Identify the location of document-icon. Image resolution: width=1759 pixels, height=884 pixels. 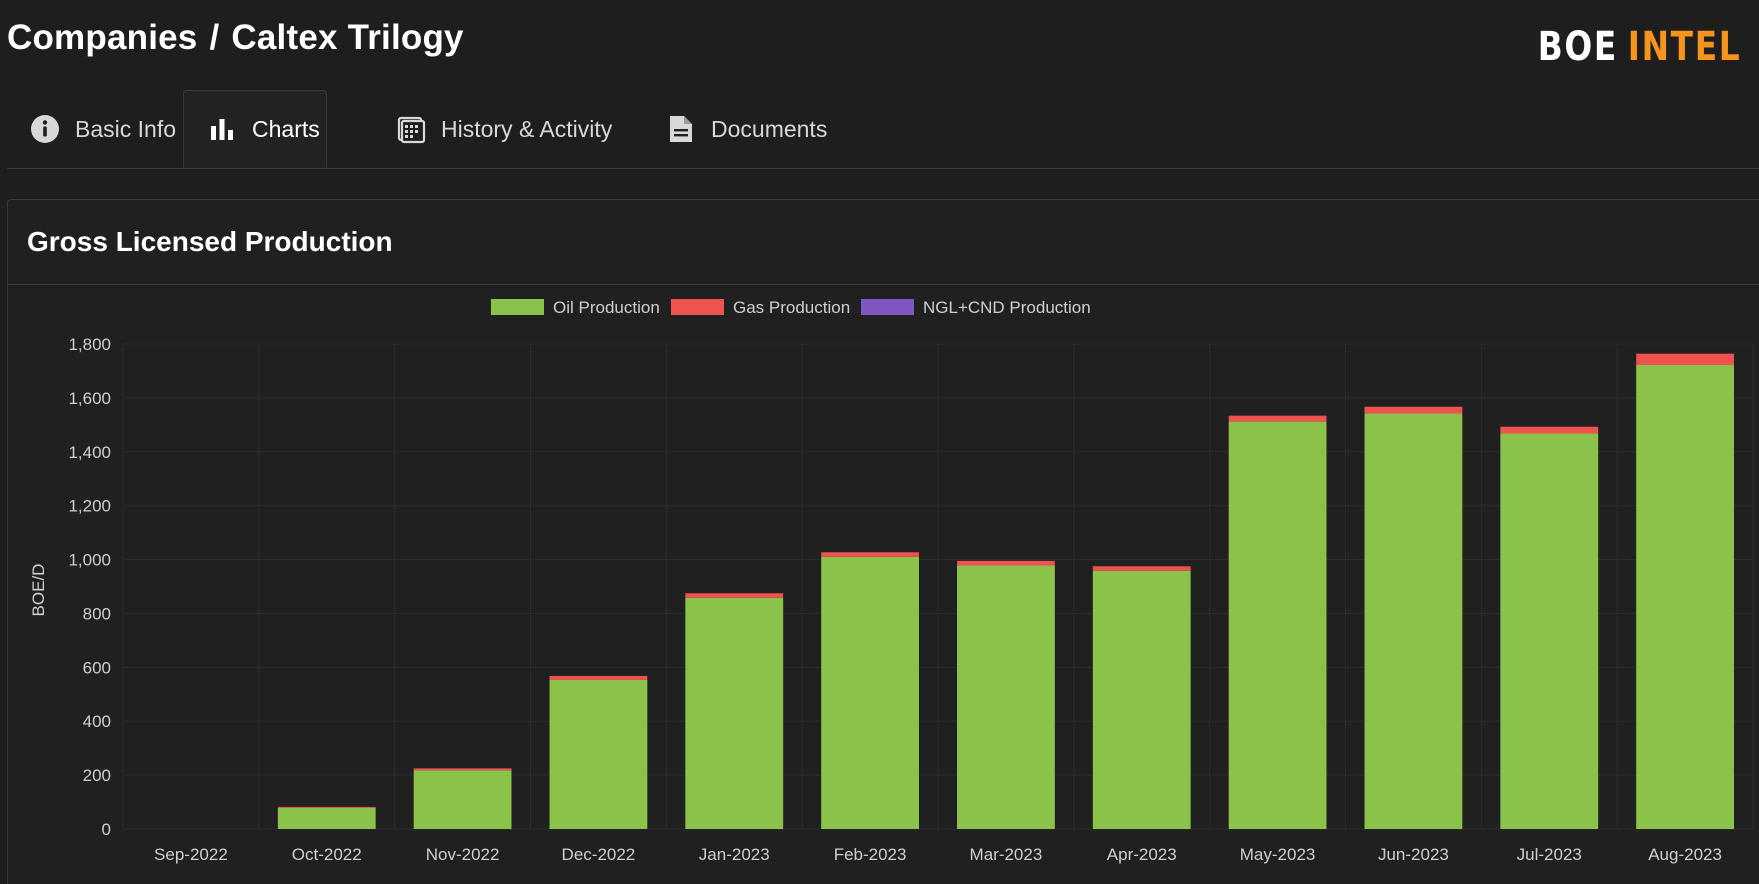
(681, 129).